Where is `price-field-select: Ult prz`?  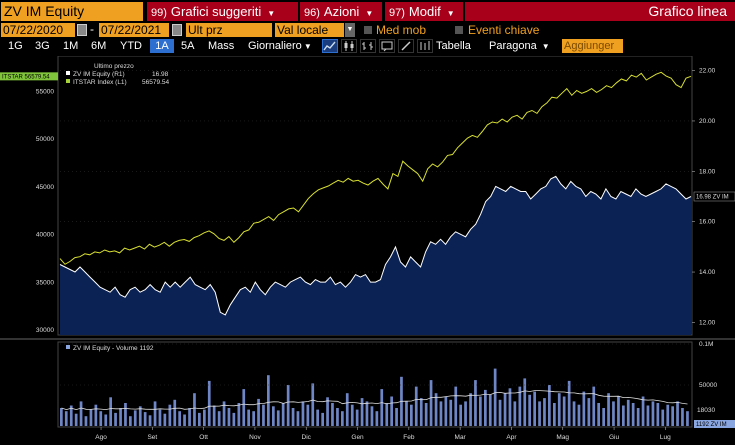 price-field-select: Ult prz is located at coordinates (229, 30).